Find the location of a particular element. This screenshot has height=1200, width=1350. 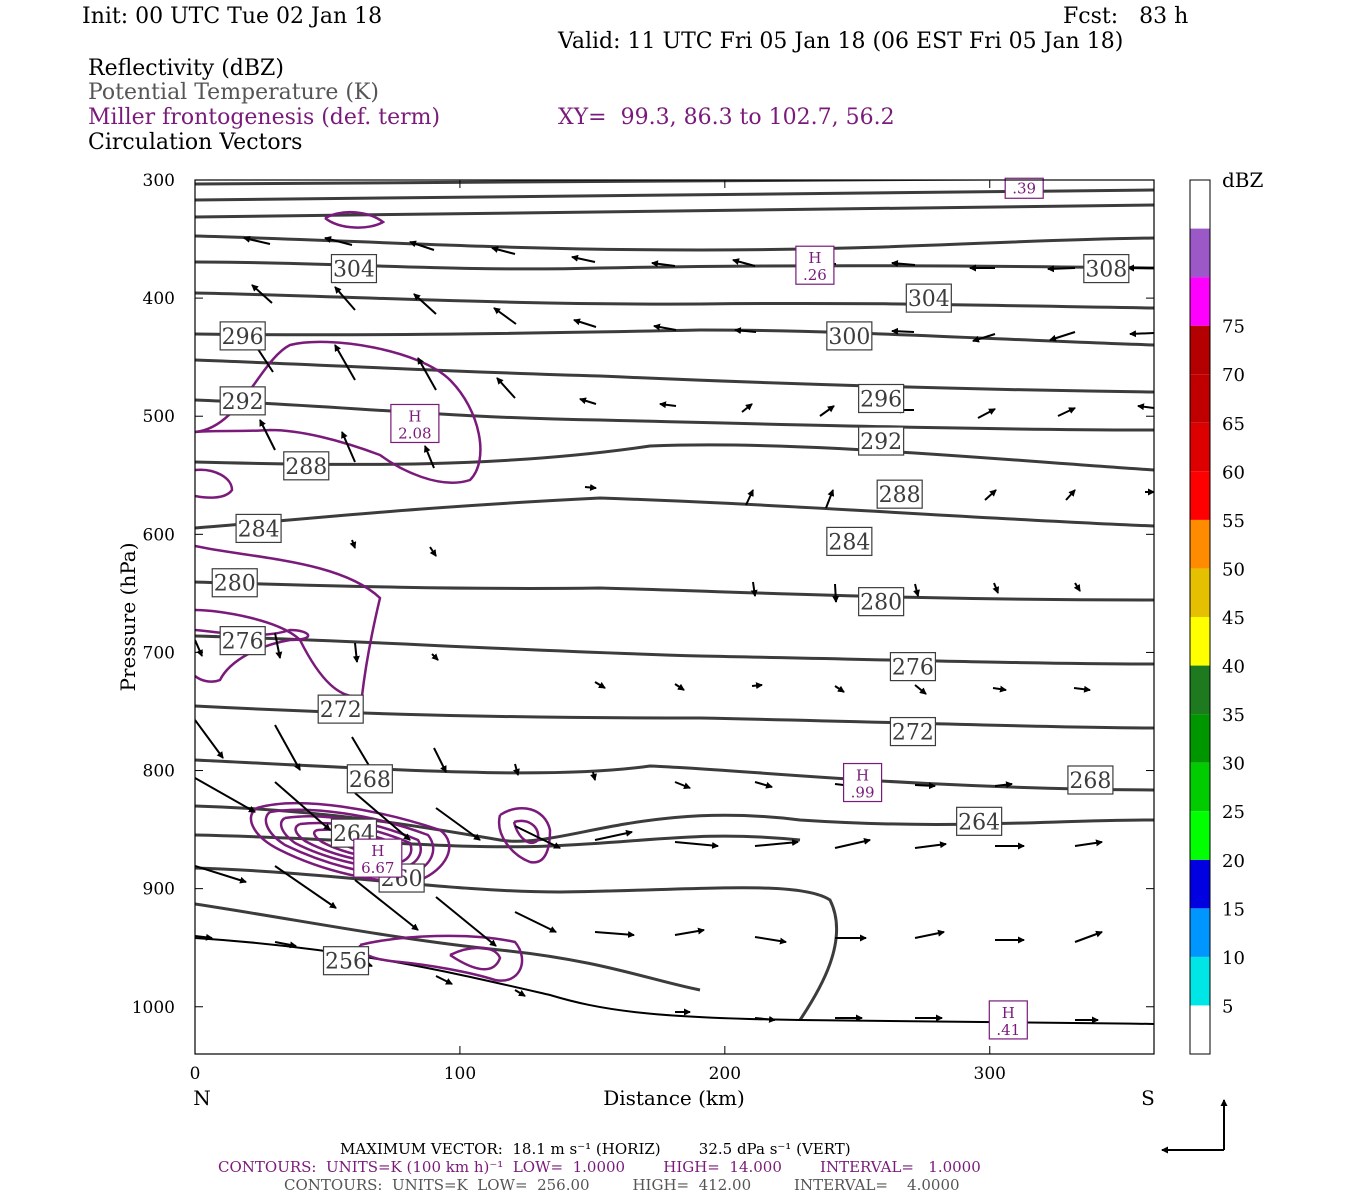

y-tick-label: 400 is located at coordinates (159, 299).